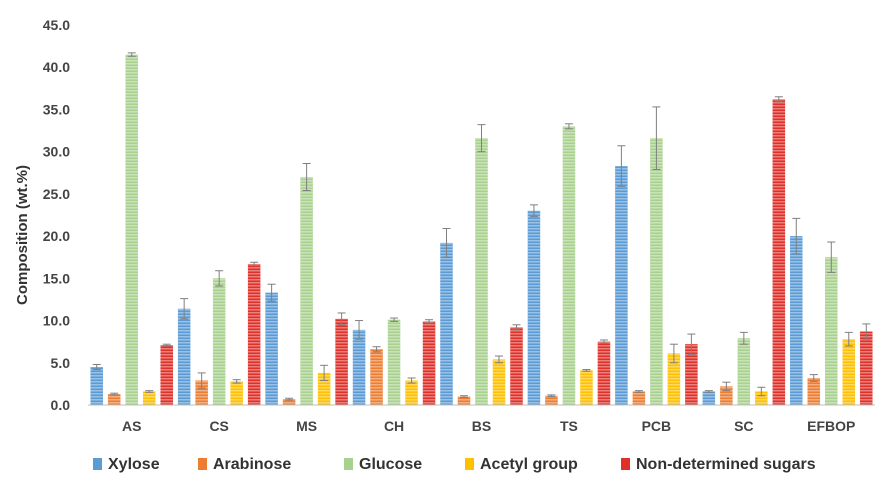 The width and height of the screenshot is (881, 481). I want to click on legend-label: Glucose, so click(390, 464).